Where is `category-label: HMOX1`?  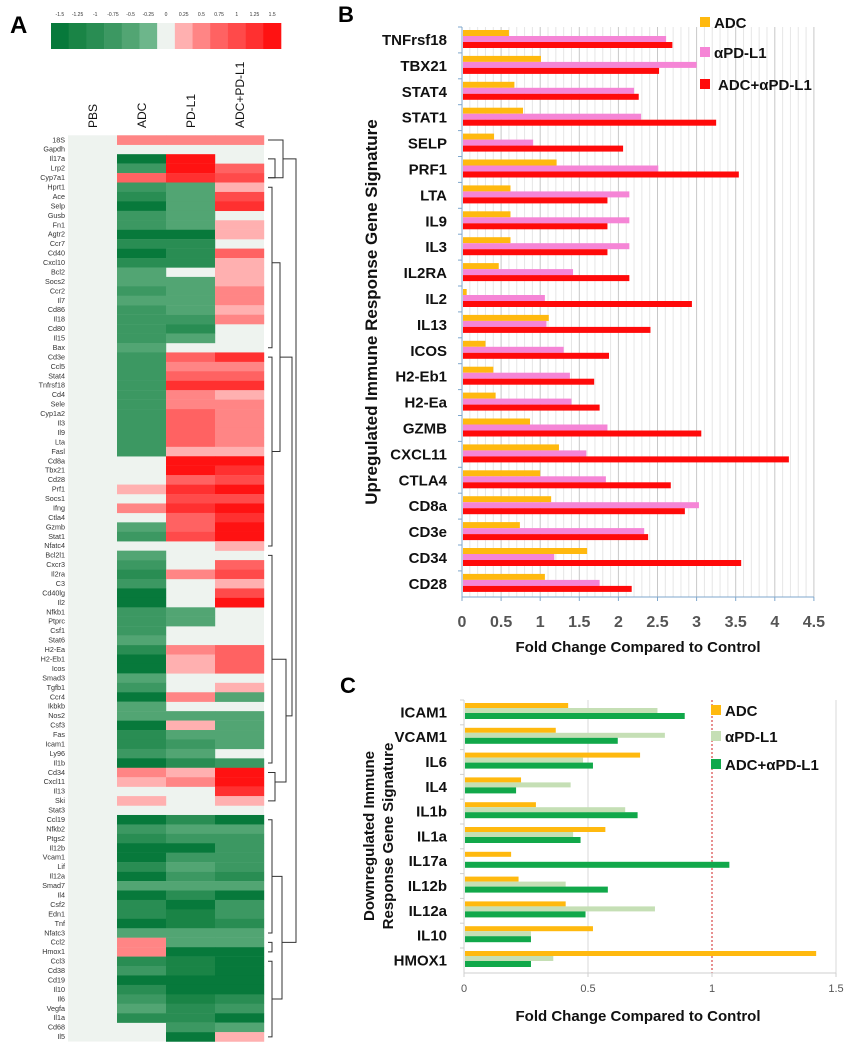 category-label: HMOX1 is located at coordinates (420, 960).